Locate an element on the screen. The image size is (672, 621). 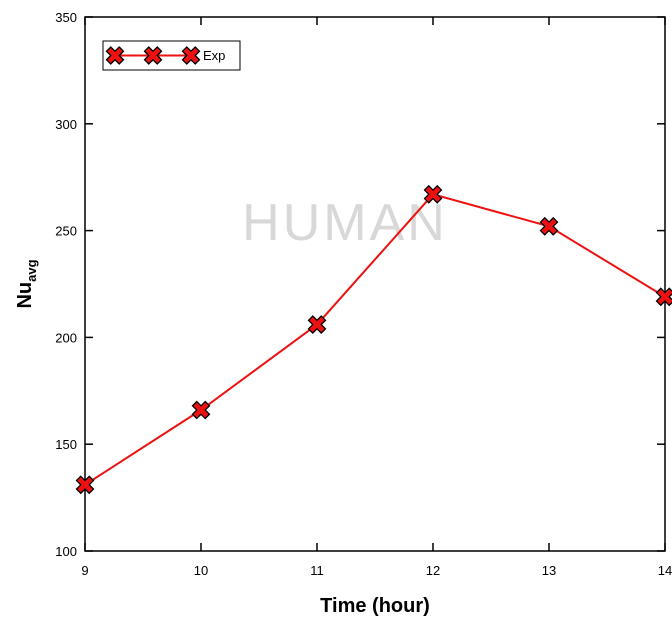
legend-label: Exp is located at coordinates (214, 55).